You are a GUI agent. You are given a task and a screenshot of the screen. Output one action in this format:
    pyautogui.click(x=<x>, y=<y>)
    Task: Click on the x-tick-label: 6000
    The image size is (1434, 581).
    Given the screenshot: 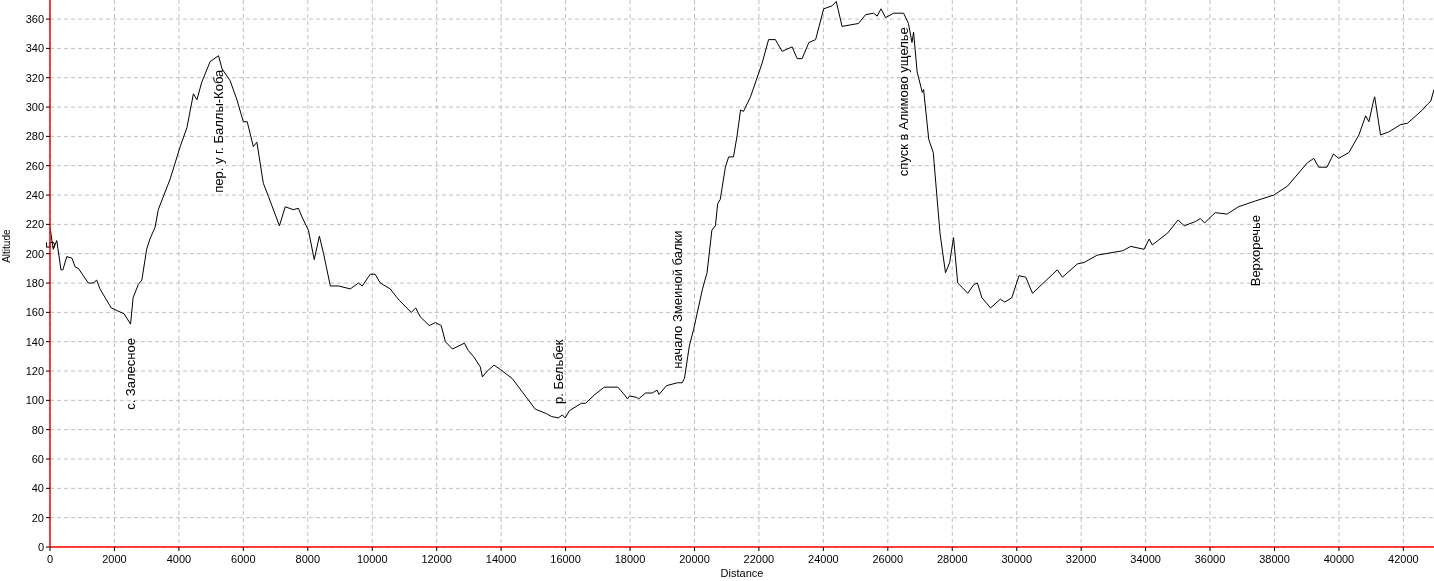 What is the action you would take?
    pyautogui.click(x=243, y=559)
    